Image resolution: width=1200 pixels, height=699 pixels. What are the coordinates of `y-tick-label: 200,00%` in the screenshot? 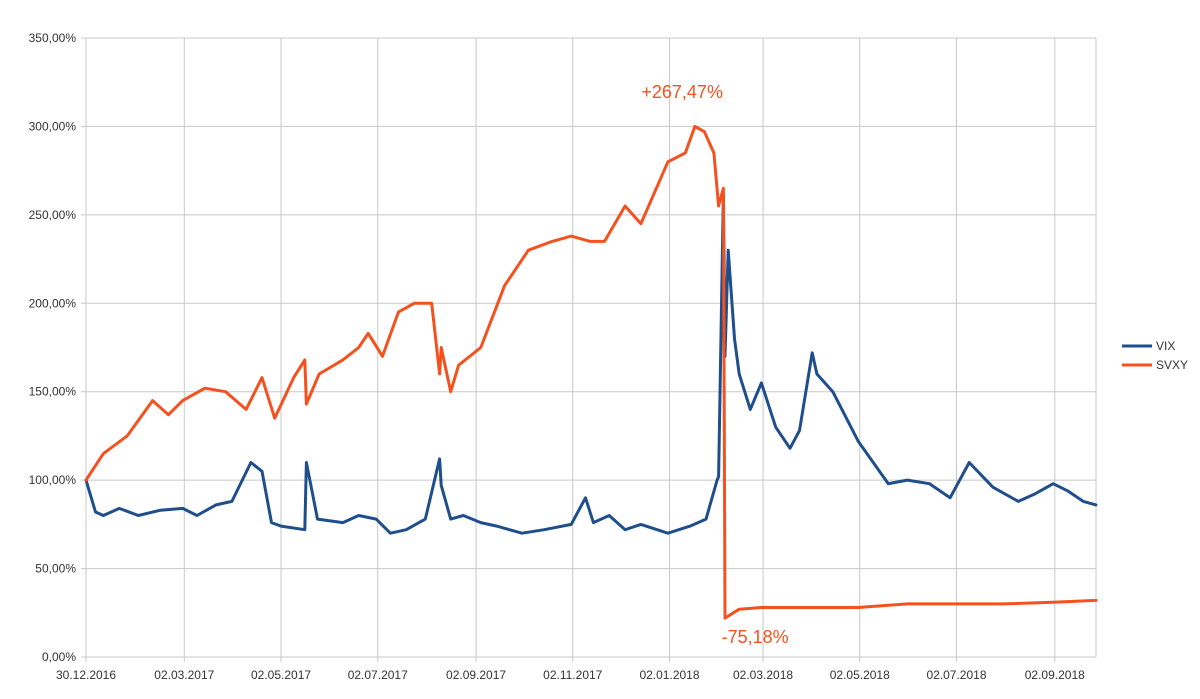 It's located at (53, 303).